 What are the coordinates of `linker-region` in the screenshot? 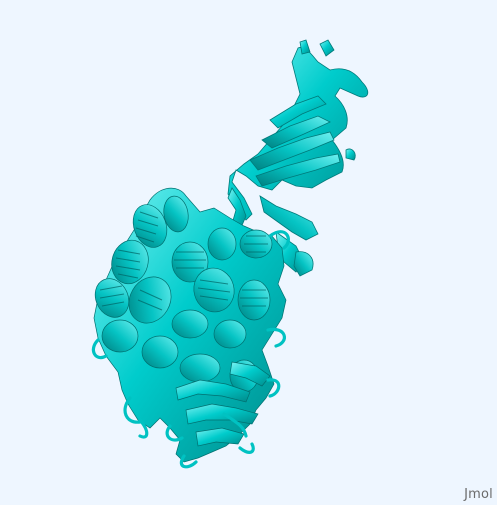 It's located at (270, 232).